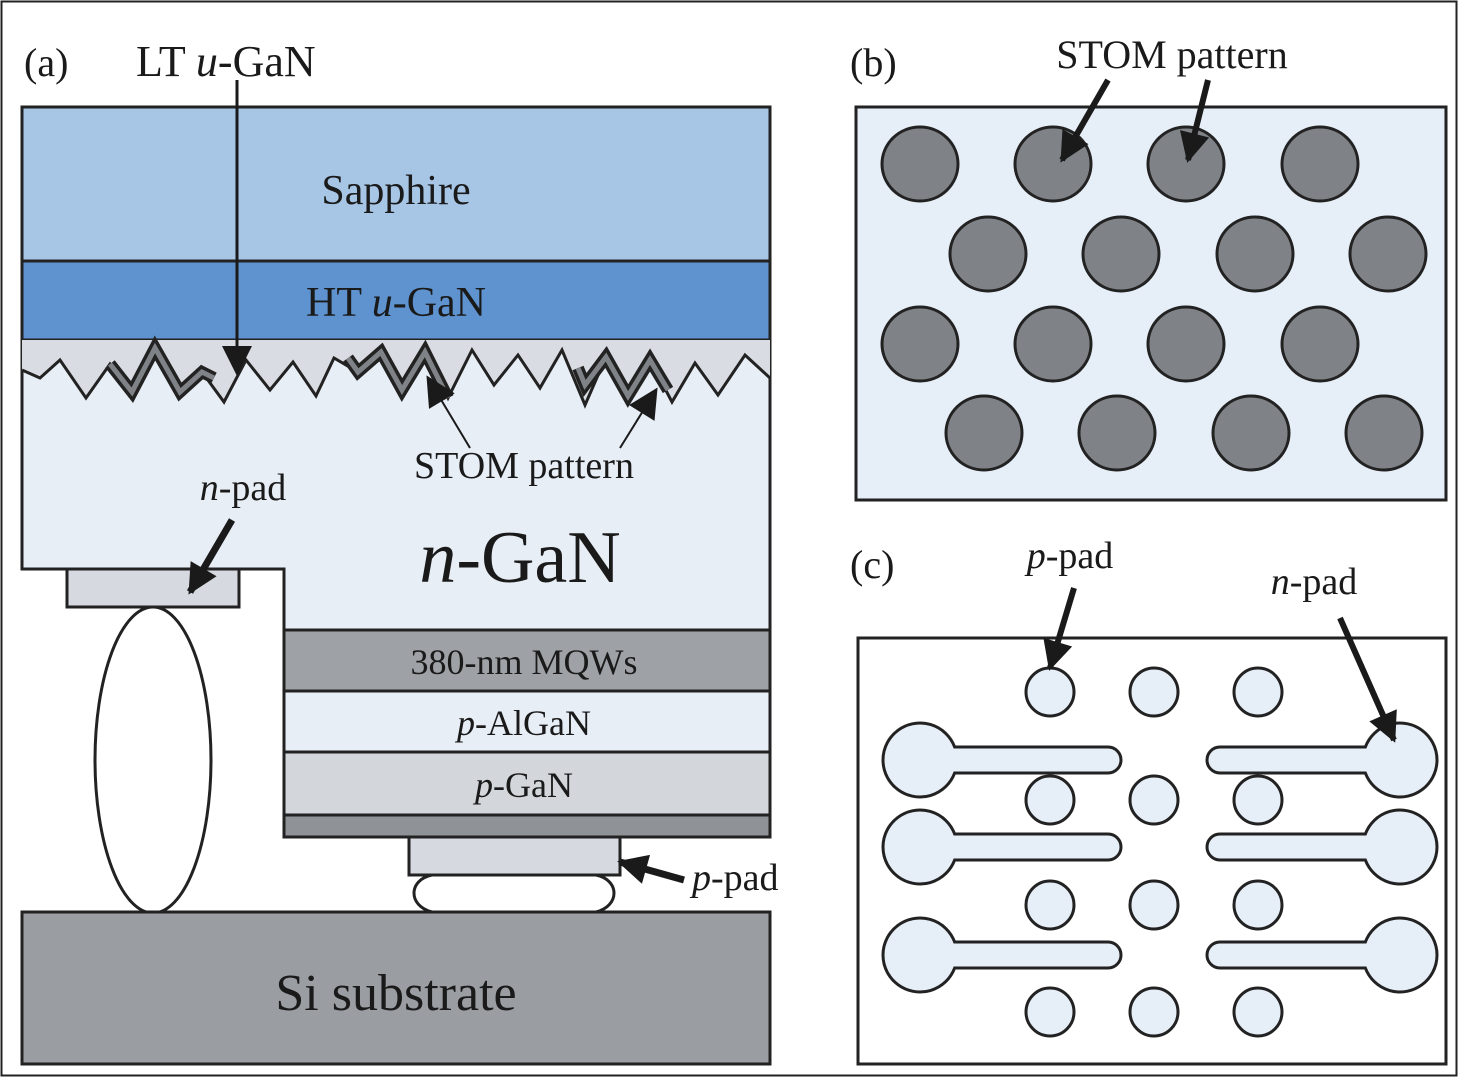 This screenshot has width=1458, height=1077. I want to click on ppad-arrow, so click(651, 869).